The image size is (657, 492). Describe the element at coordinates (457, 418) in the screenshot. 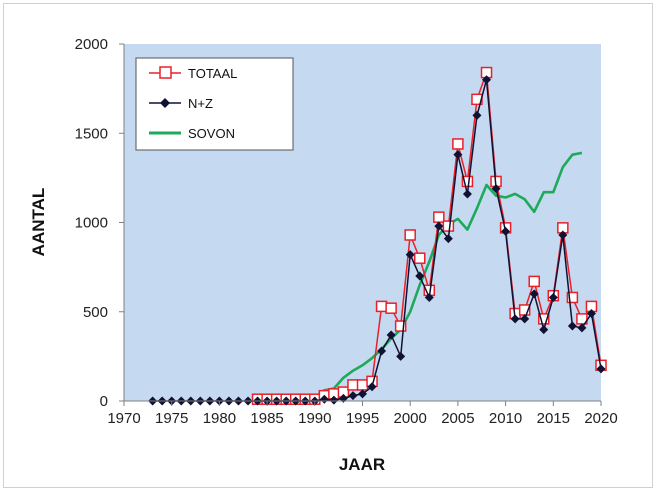

I see `x-tick-label: 2005` at that location.